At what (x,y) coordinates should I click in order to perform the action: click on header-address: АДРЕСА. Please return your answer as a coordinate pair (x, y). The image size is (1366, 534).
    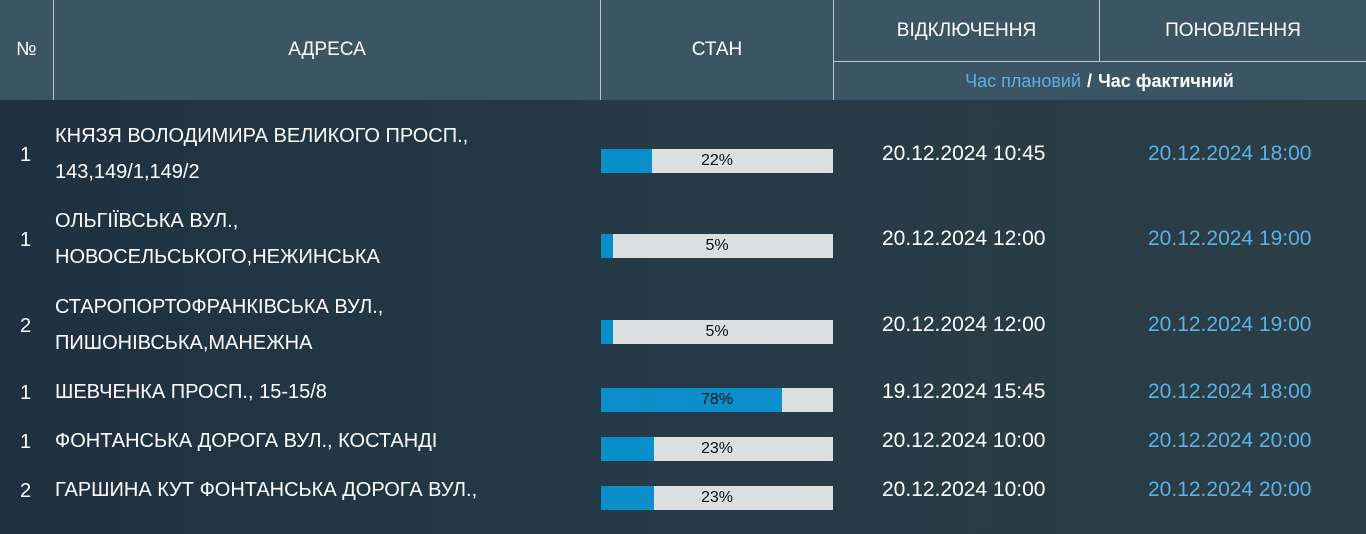
    Looking at the image, I should click on (327, 49).